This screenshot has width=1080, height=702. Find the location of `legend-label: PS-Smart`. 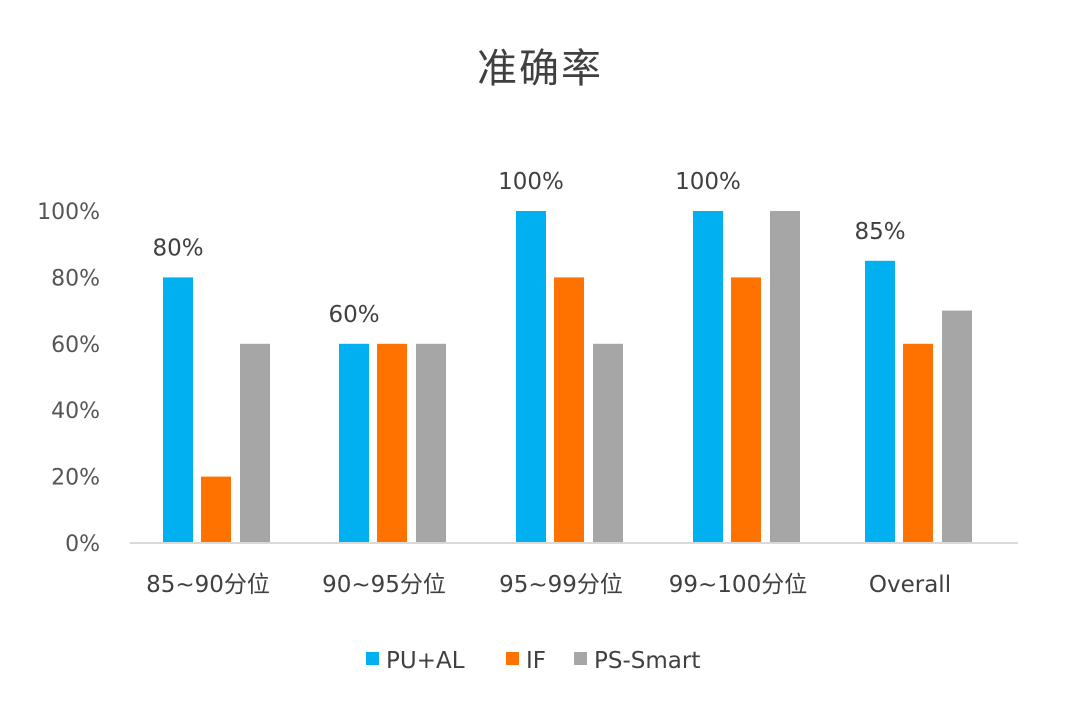

legend-label: PS-Smart is located at coordinates (647, 661).